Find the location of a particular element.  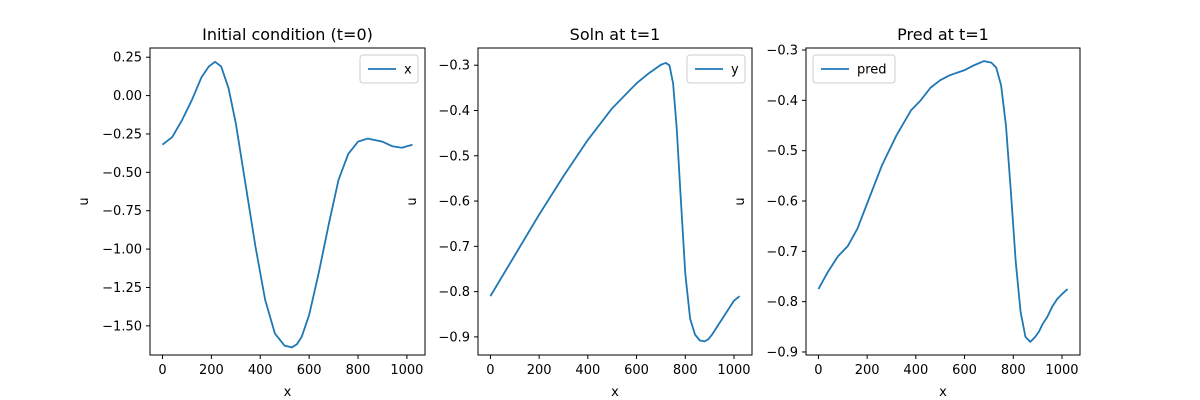

series-line-pred is located at coordinates (943, 201).